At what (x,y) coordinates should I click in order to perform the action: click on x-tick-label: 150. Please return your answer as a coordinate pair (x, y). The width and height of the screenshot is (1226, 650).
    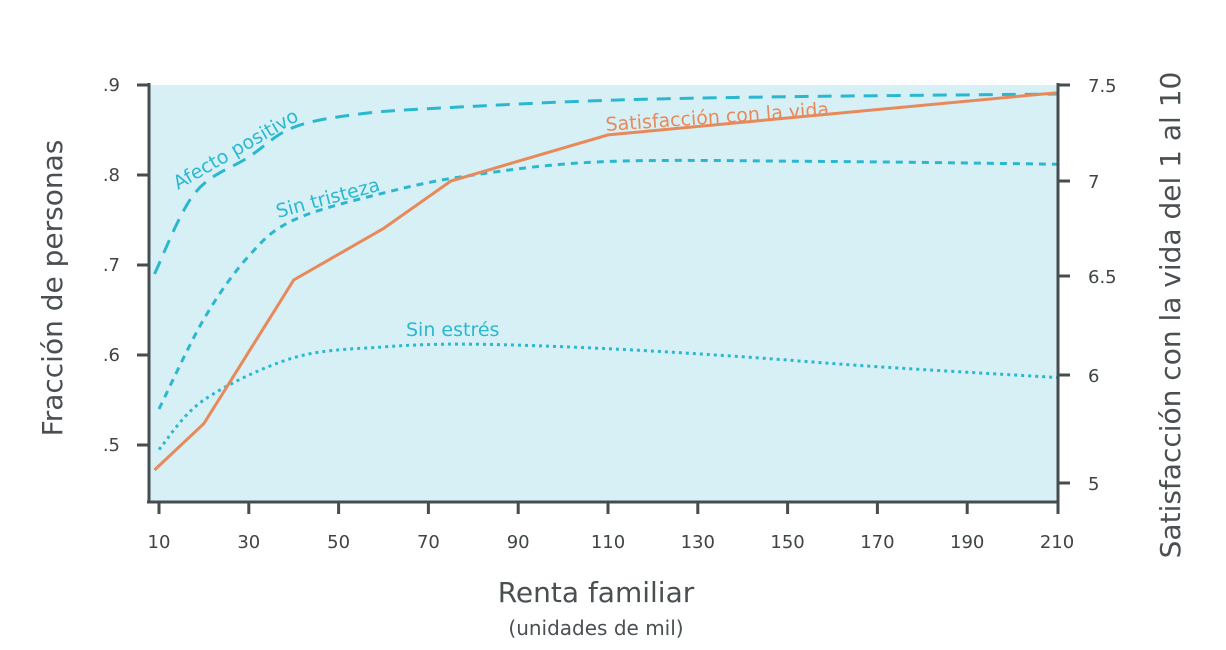
    Looking at the image, I should click on (787, 542).